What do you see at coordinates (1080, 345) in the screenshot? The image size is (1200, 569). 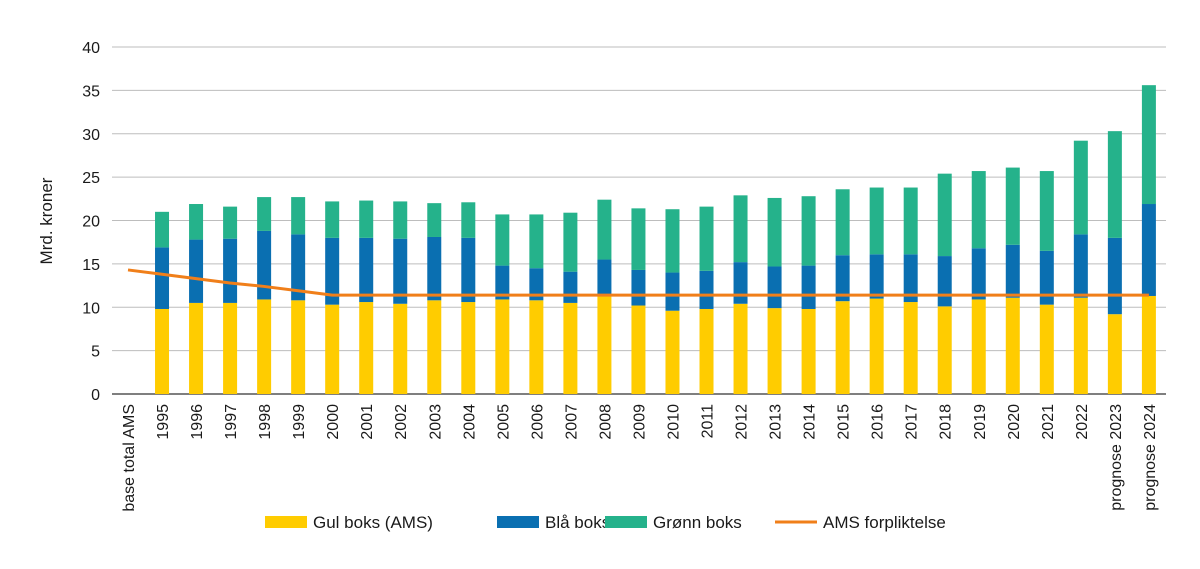 I see `bar-gul-boks-ams-2022` at bounding box center [1080, 345].